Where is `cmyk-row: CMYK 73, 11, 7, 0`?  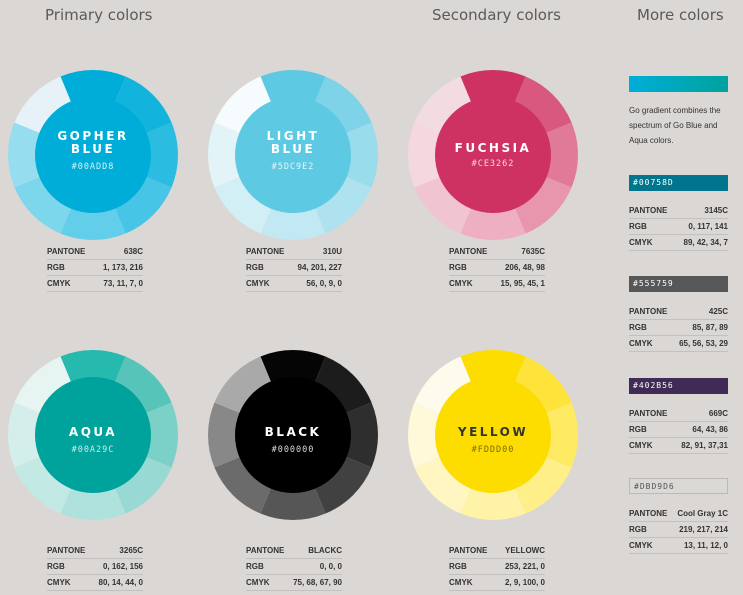
cmyk-row: CMYK 73, 11, 7, 0 is located at coordinates (95, 284).